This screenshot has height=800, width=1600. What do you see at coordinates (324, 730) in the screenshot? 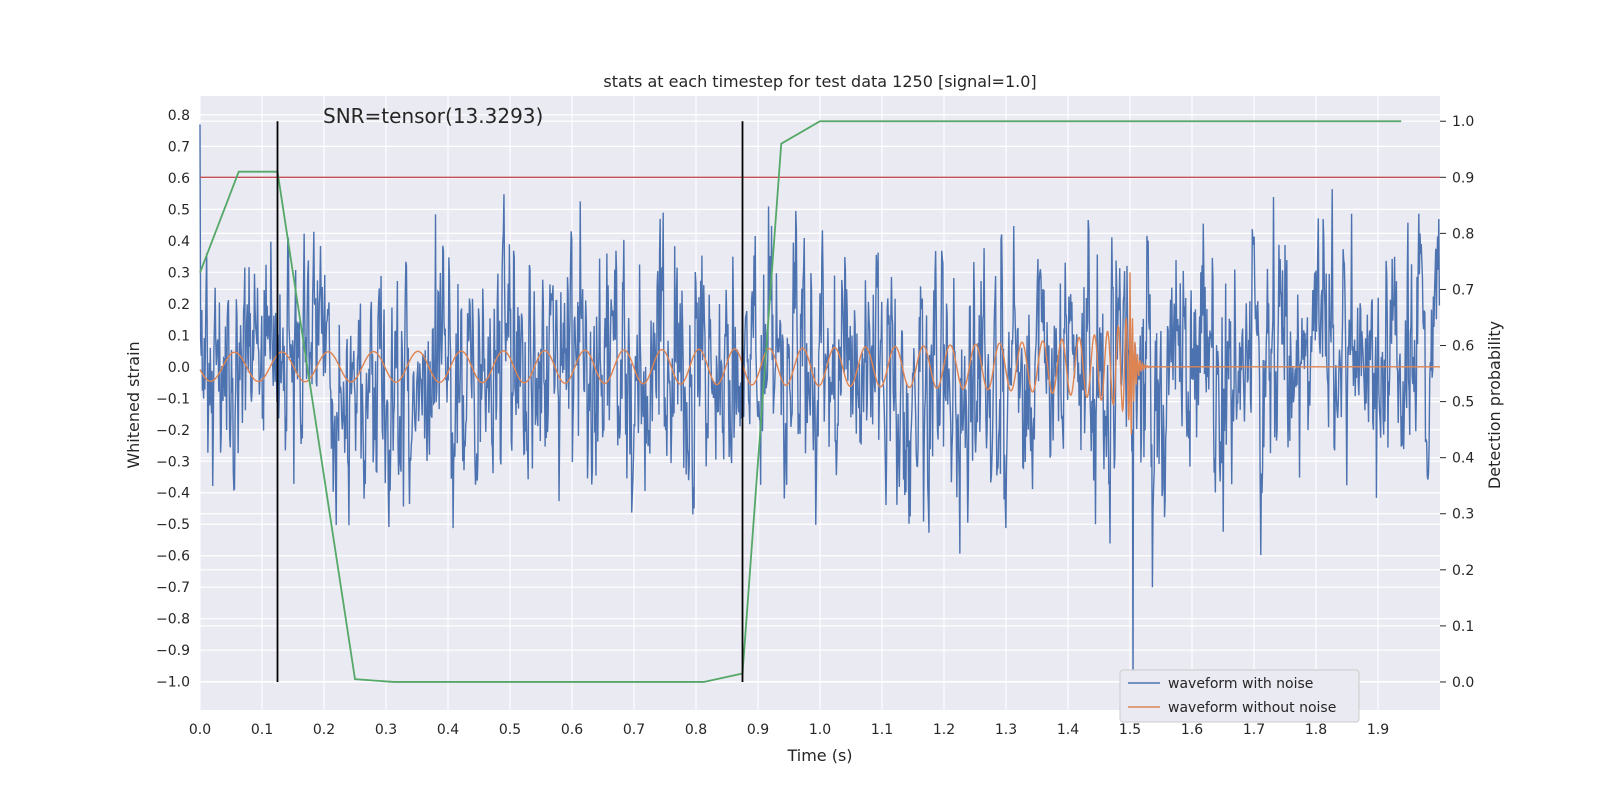
I see `x-tick-label: 0.2` at bounding box center [324, 730].